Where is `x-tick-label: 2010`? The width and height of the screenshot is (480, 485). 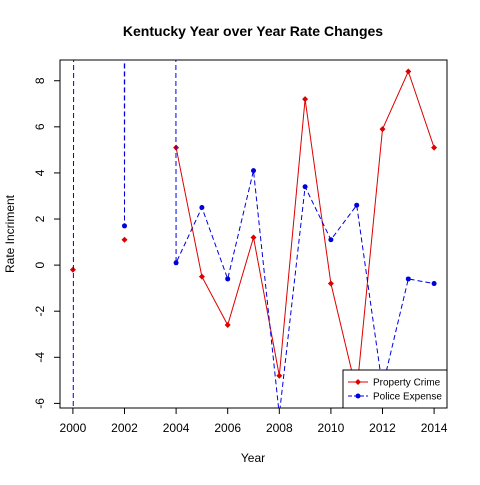
x-tick-label: 2010 is located at coordinates (331, 428).